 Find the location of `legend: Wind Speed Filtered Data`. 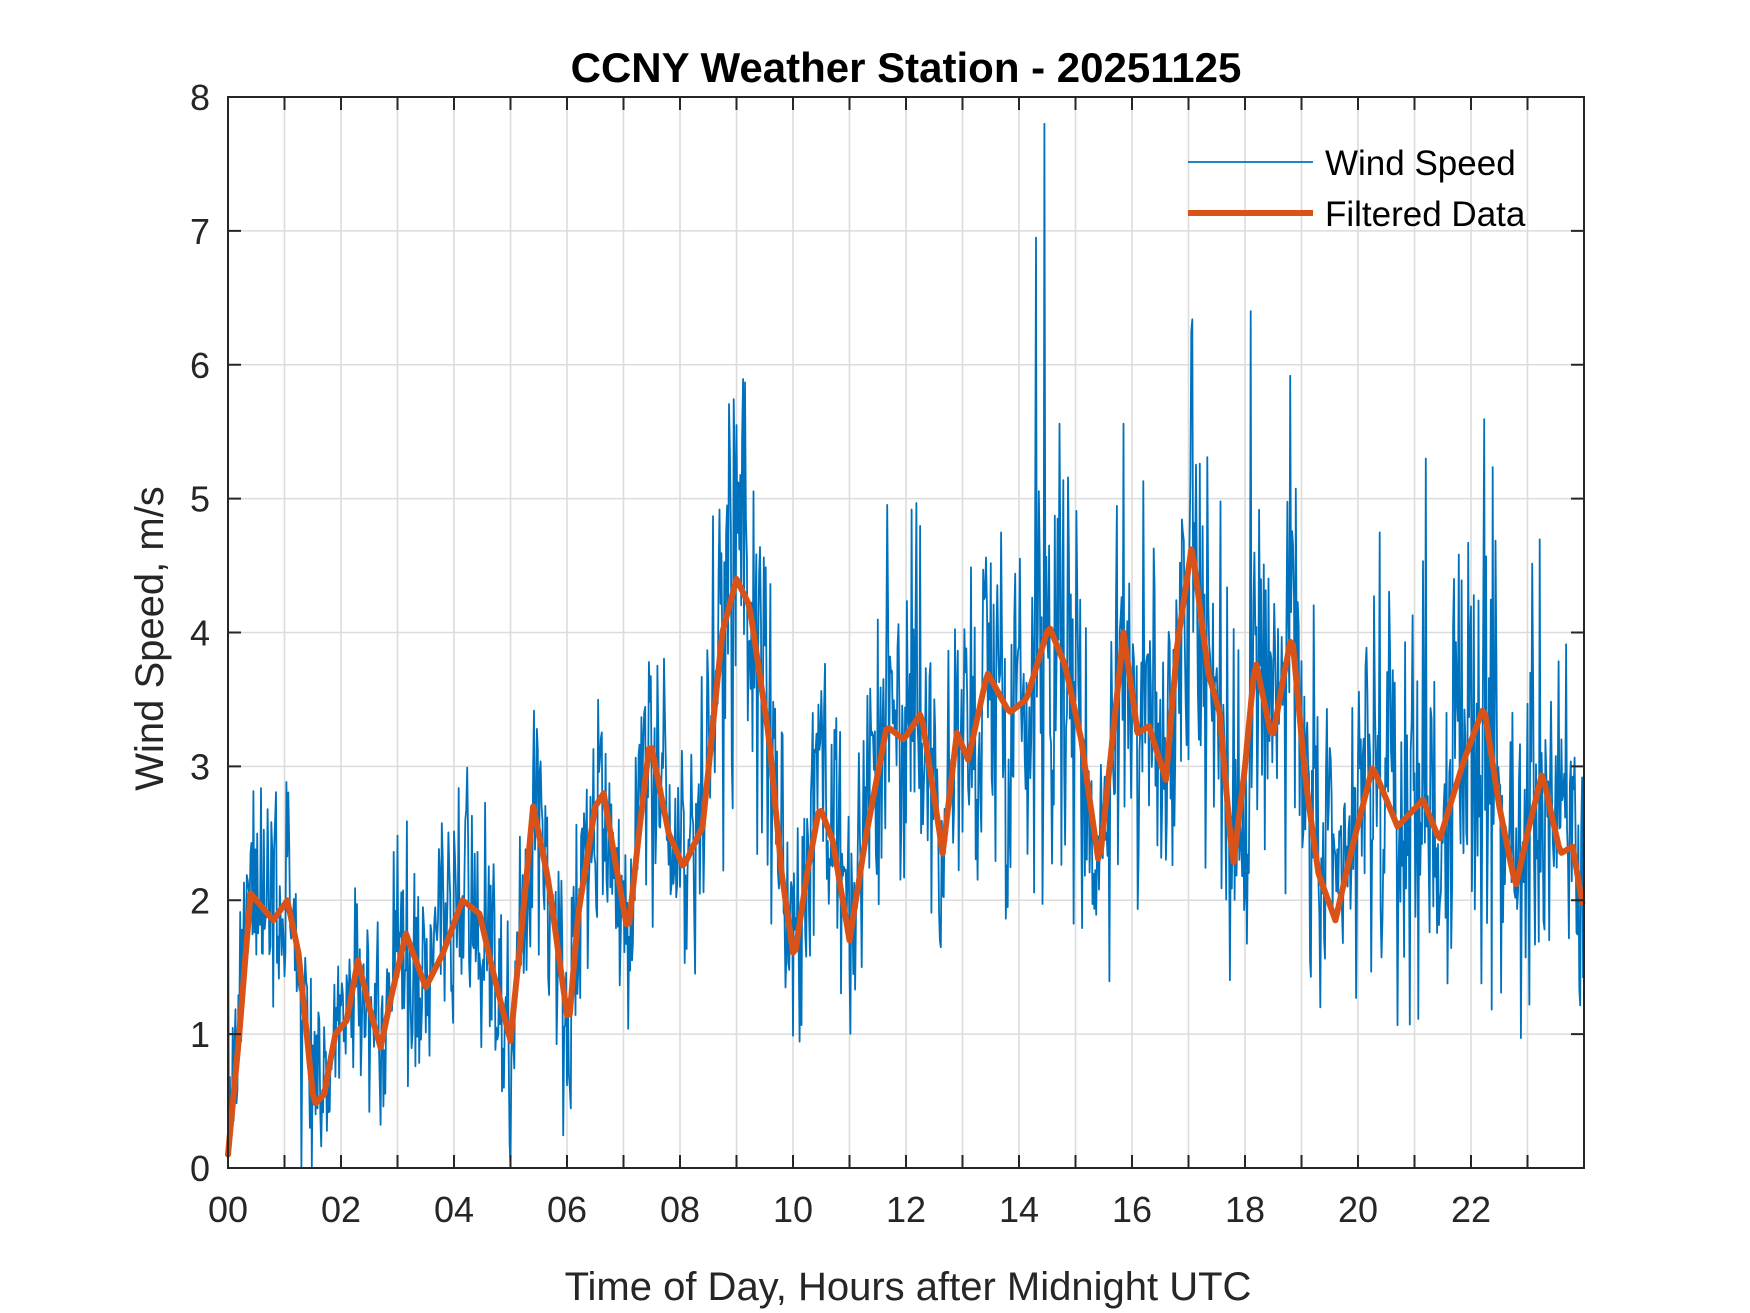

legend: Wind Speed Filtered Data is located at coordinates (1357, 189).